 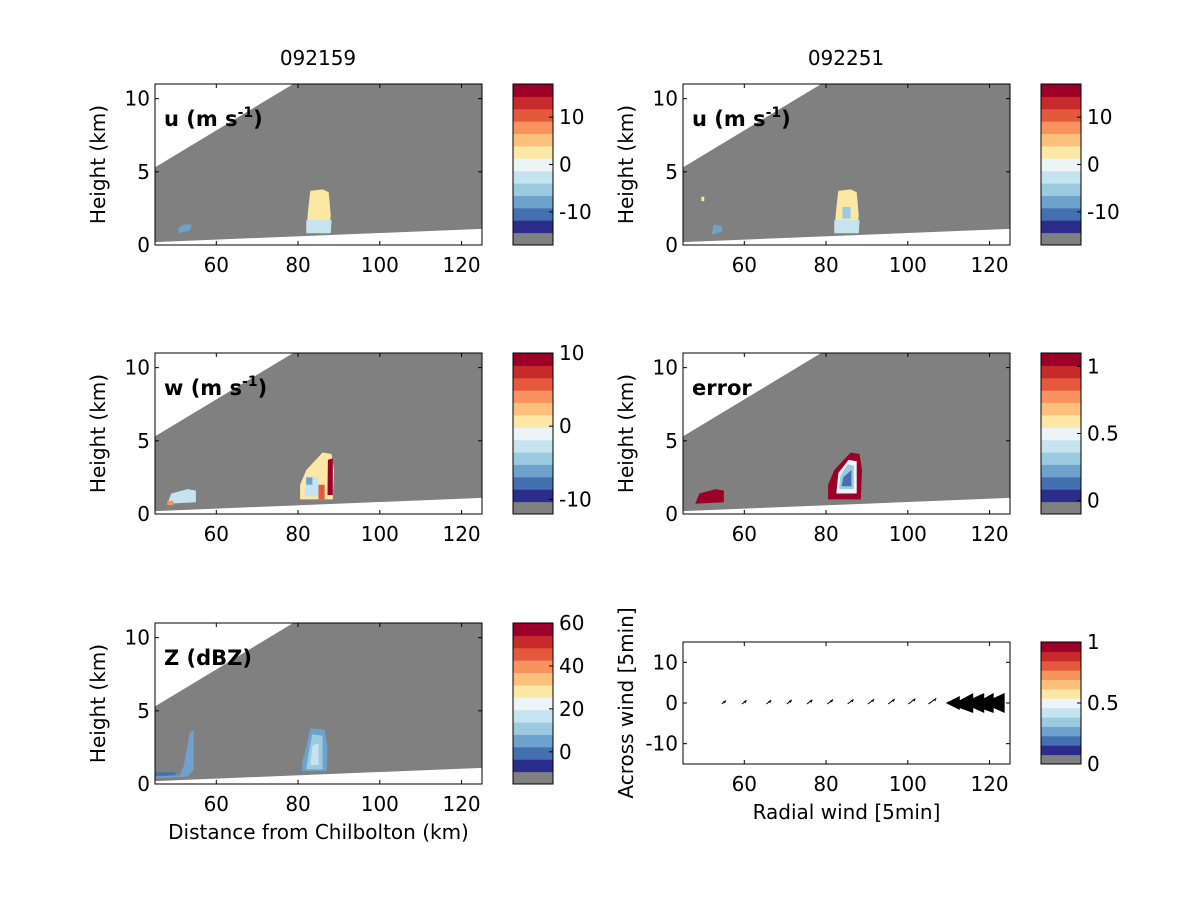 I want to click on panel-label: Z (dBZ), so click(x=208, y=658).